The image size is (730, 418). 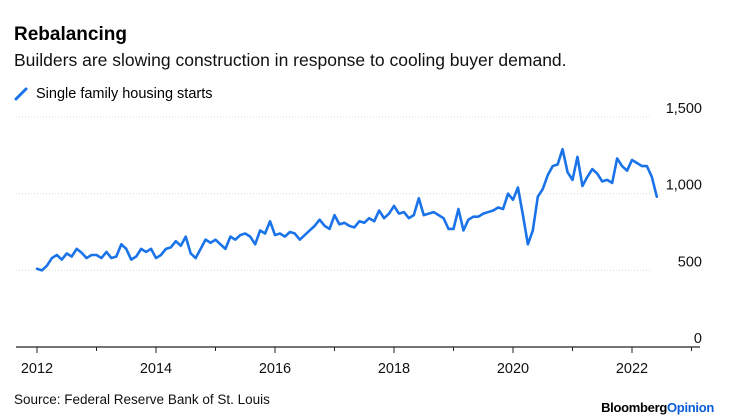 What do you see at coordinates (275, 369) in the screenshot?
I see `x-tick-label: 2016` at bounding box center [275, 369].